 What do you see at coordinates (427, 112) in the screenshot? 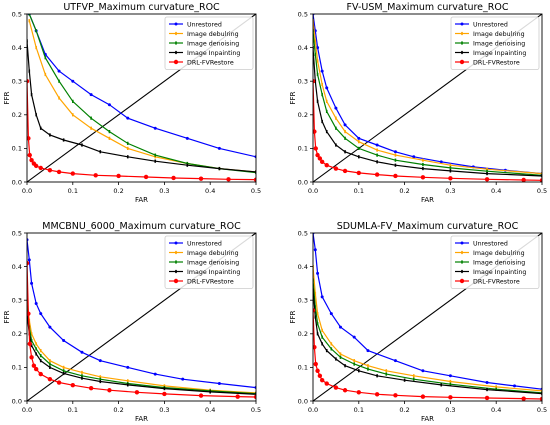
I see `series-line-image-inpainting` at bounding box center [427, 112].